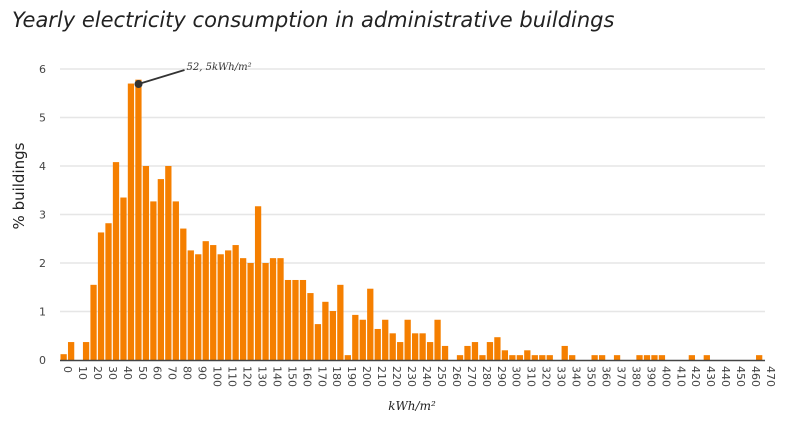 Image resolution: width=793 pixels, height=426 pixels. I want to click on x-tick-label: 390, so click(650, 376).